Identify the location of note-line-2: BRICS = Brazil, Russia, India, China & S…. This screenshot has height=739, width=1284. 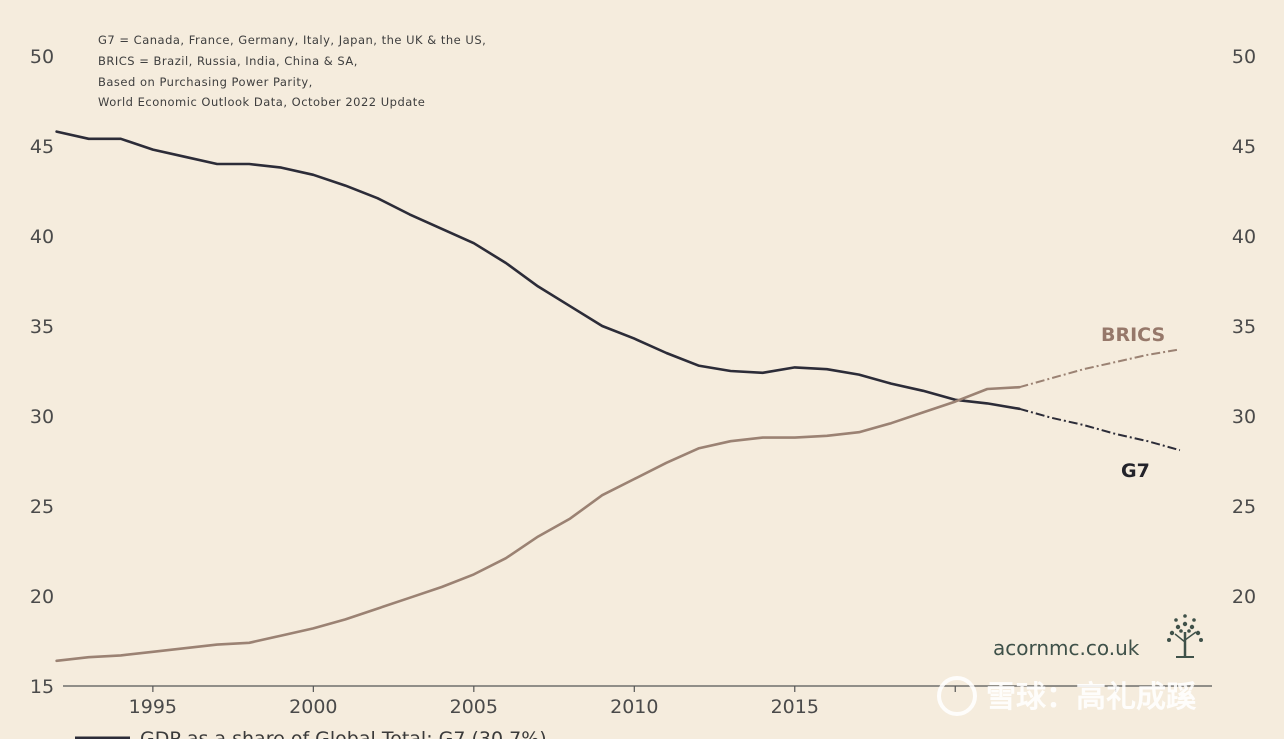
(228, 61).